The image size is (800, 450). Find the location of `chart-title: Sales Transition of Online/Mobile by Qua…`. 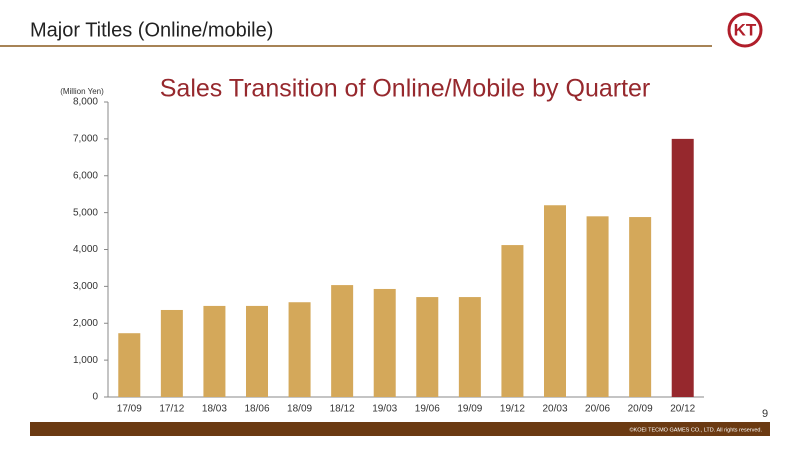

chart-title: Sales Transition of Online/Mobile by Qua… is located at coordinates (405, 89).